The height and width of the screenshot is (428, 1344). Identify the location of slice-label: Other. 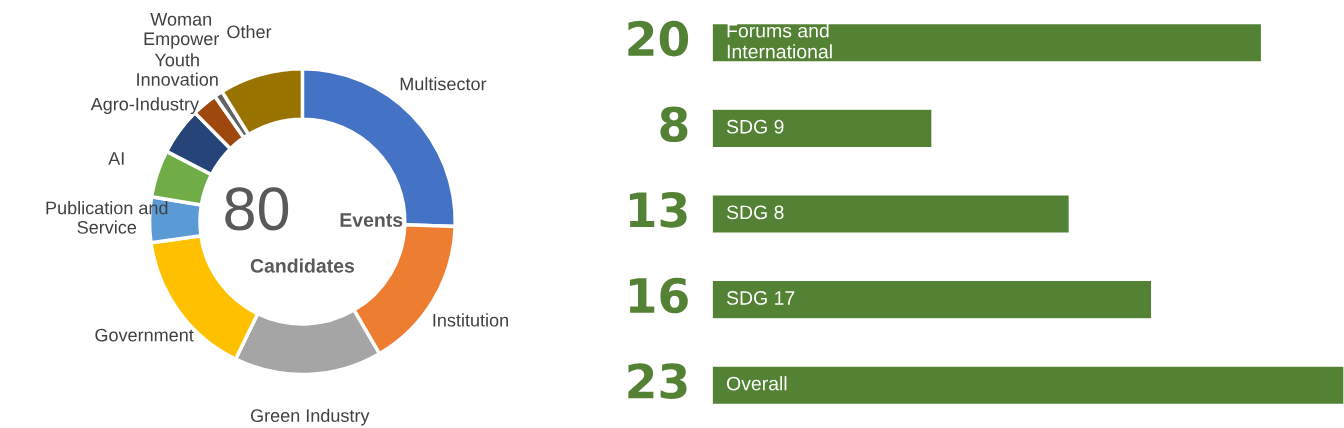
(249, 32).